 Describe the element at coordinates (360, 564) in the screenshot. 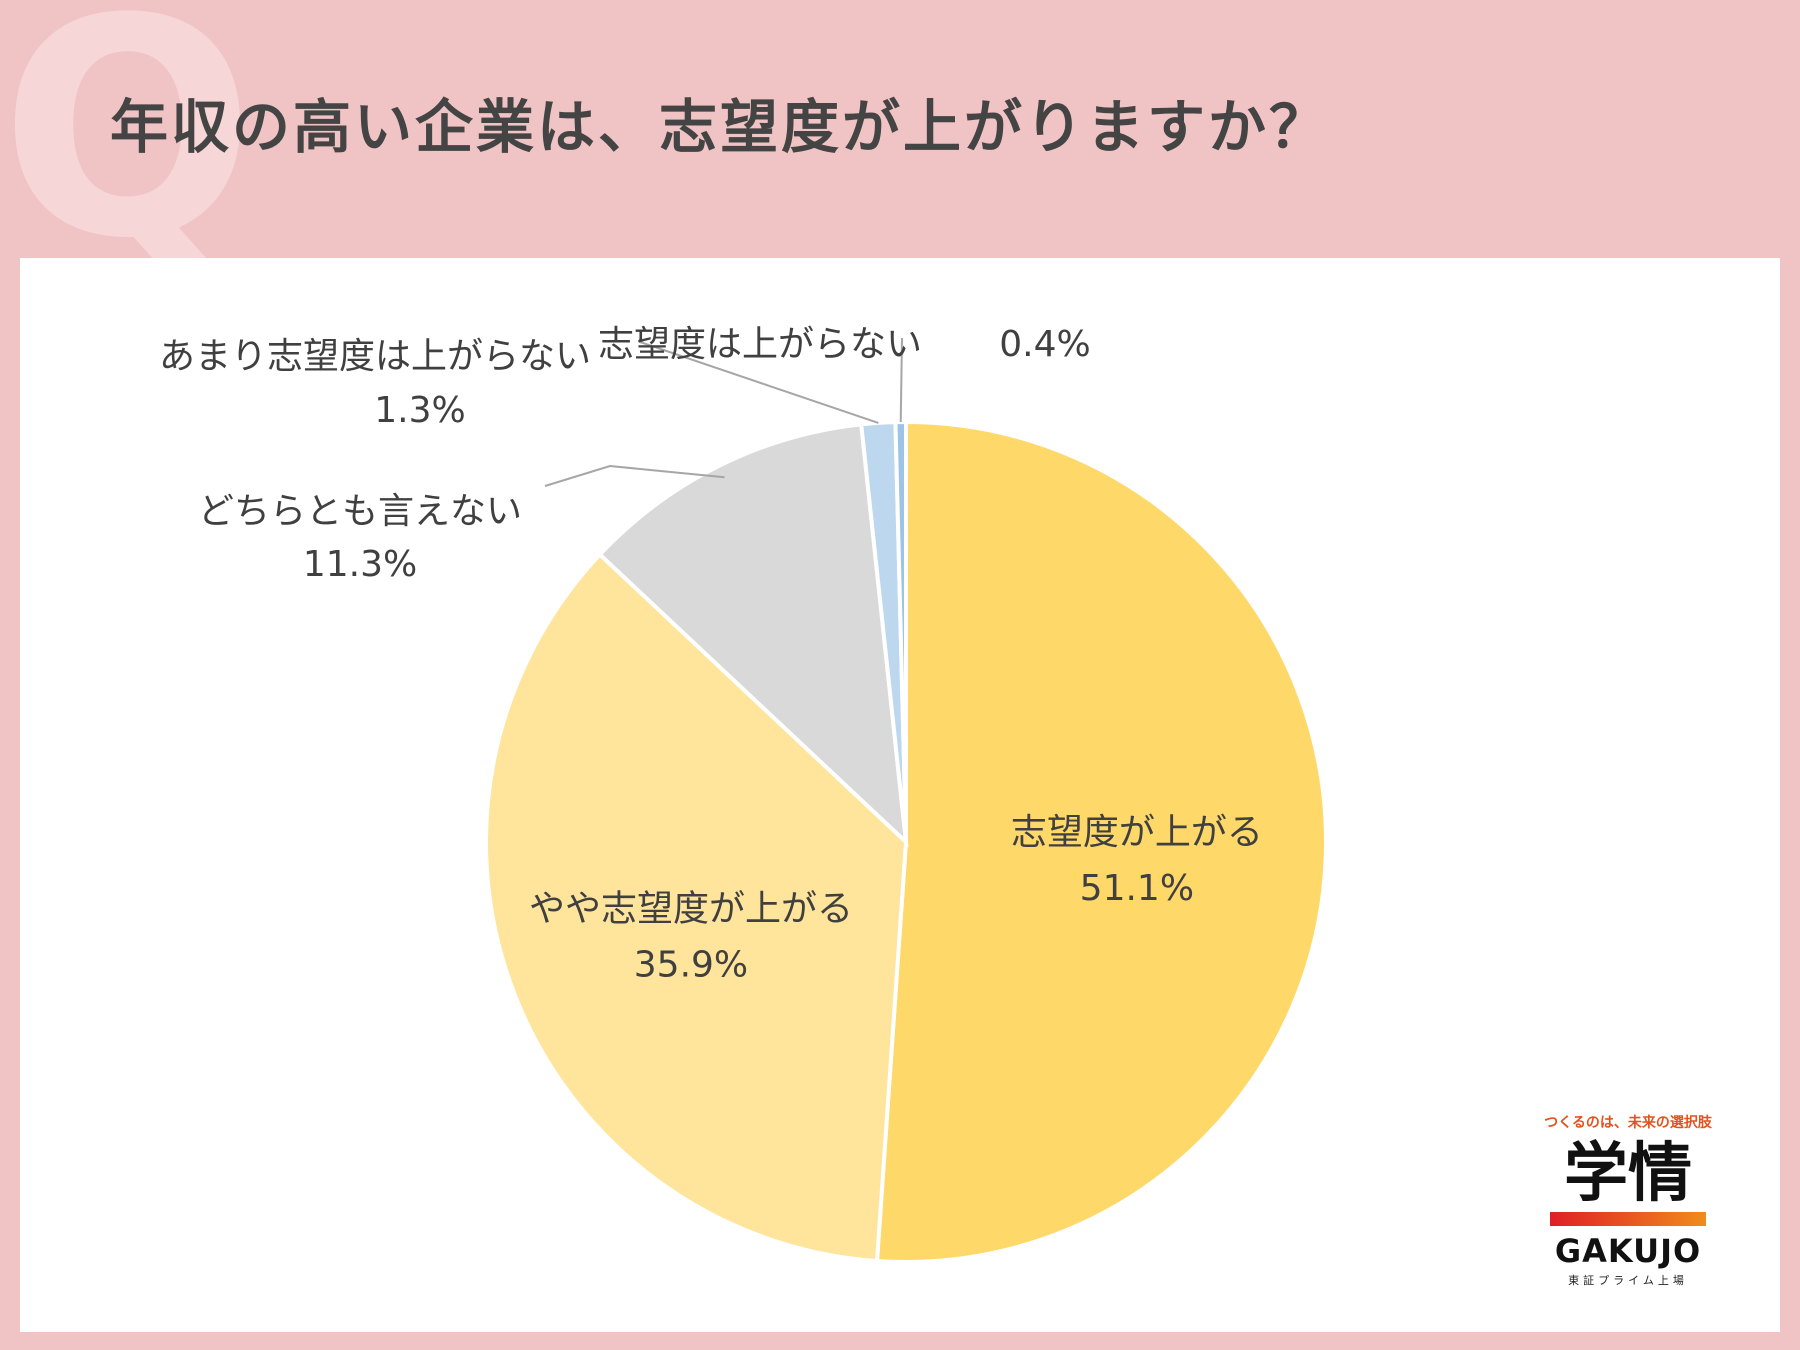

I see `slice-value-3: 11.3%` at that location.